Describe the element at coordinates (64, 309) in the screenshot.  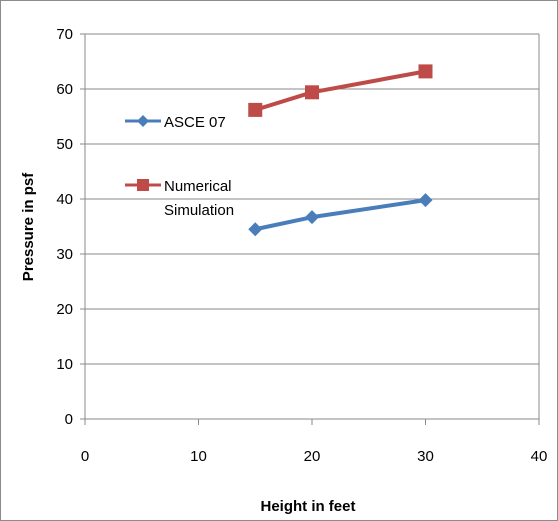
I see `y-tick-label: 20` at that location.